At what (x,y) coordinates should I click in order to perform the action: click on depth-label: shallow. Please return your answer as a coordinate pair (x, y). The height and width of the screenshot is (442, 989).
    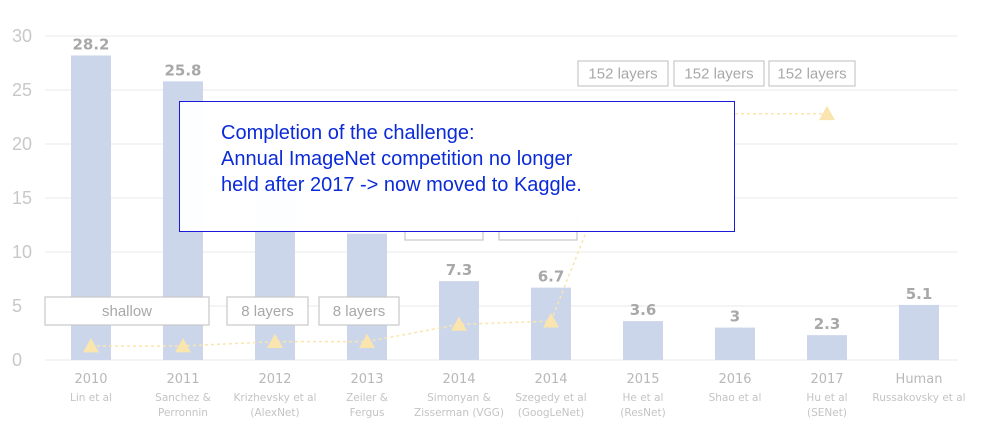
    Looking at the image, I should click on (127, 311).